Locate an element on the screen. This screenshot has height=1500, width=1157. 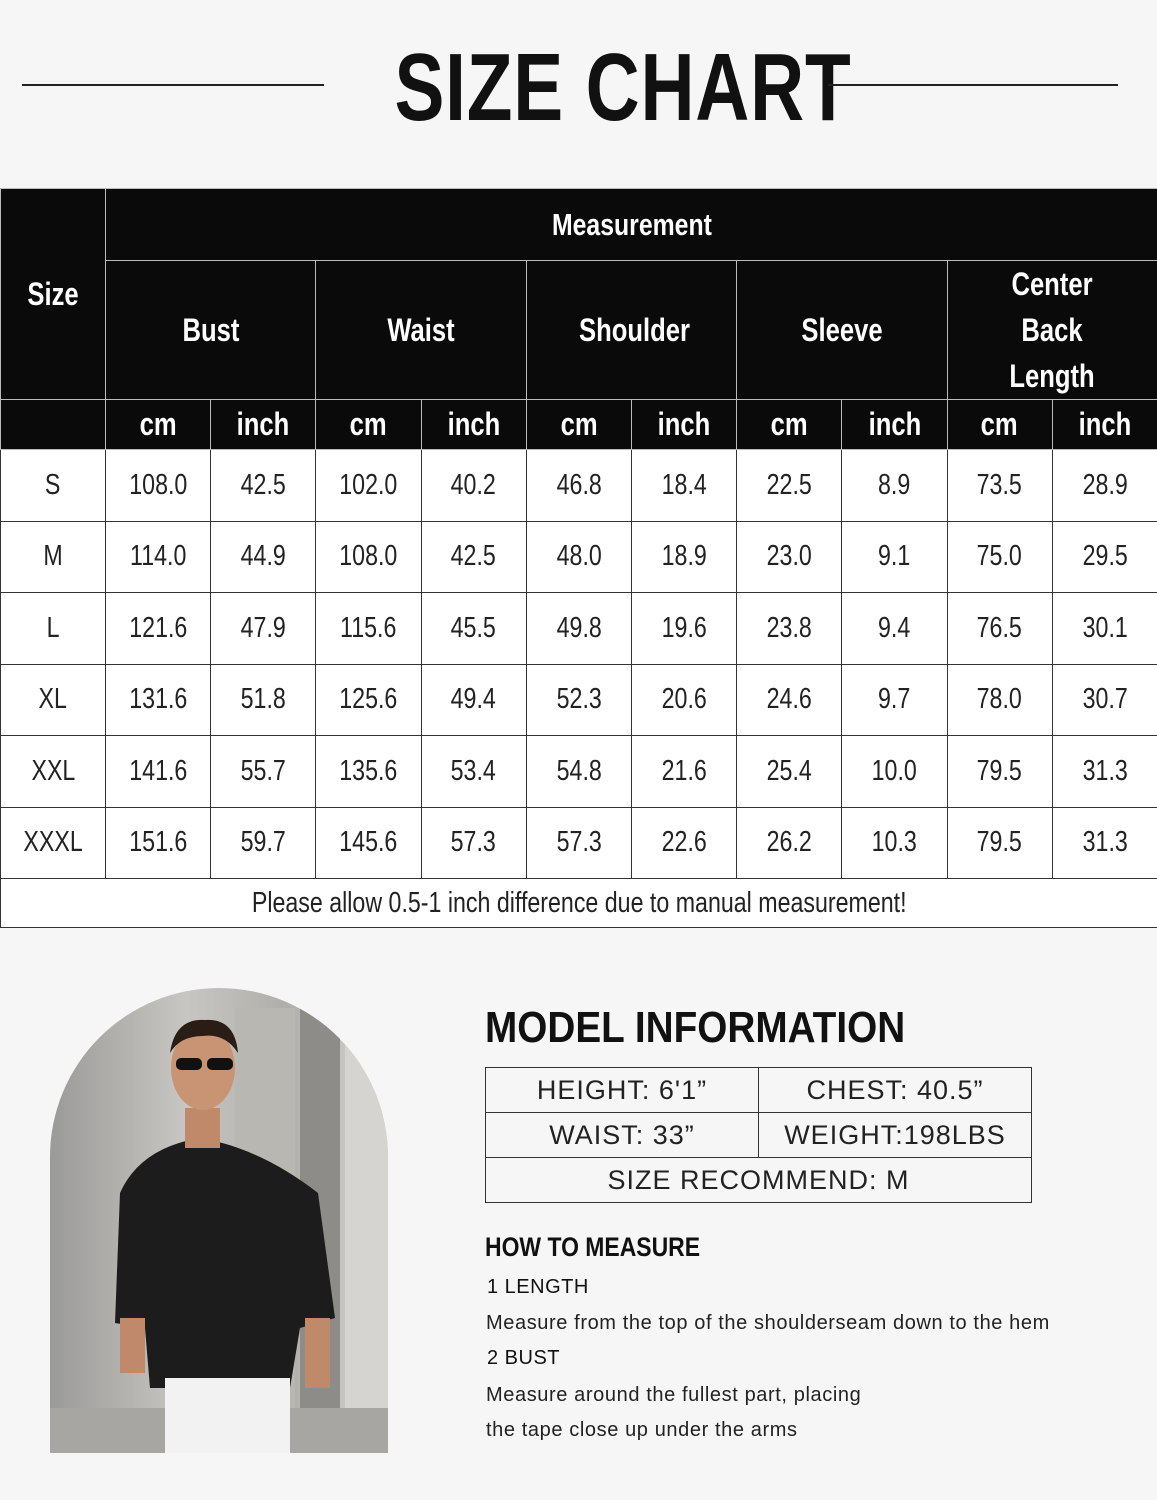
value-cell: 46.8 is located at coordinates (578, 485).